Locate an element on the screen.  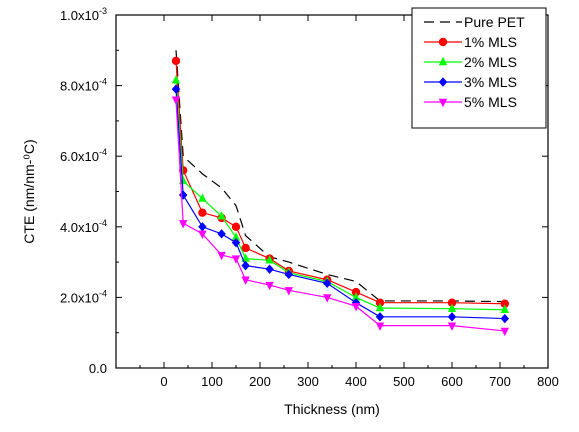
x-tick-label: 100 is located at coordinates (212, 381).